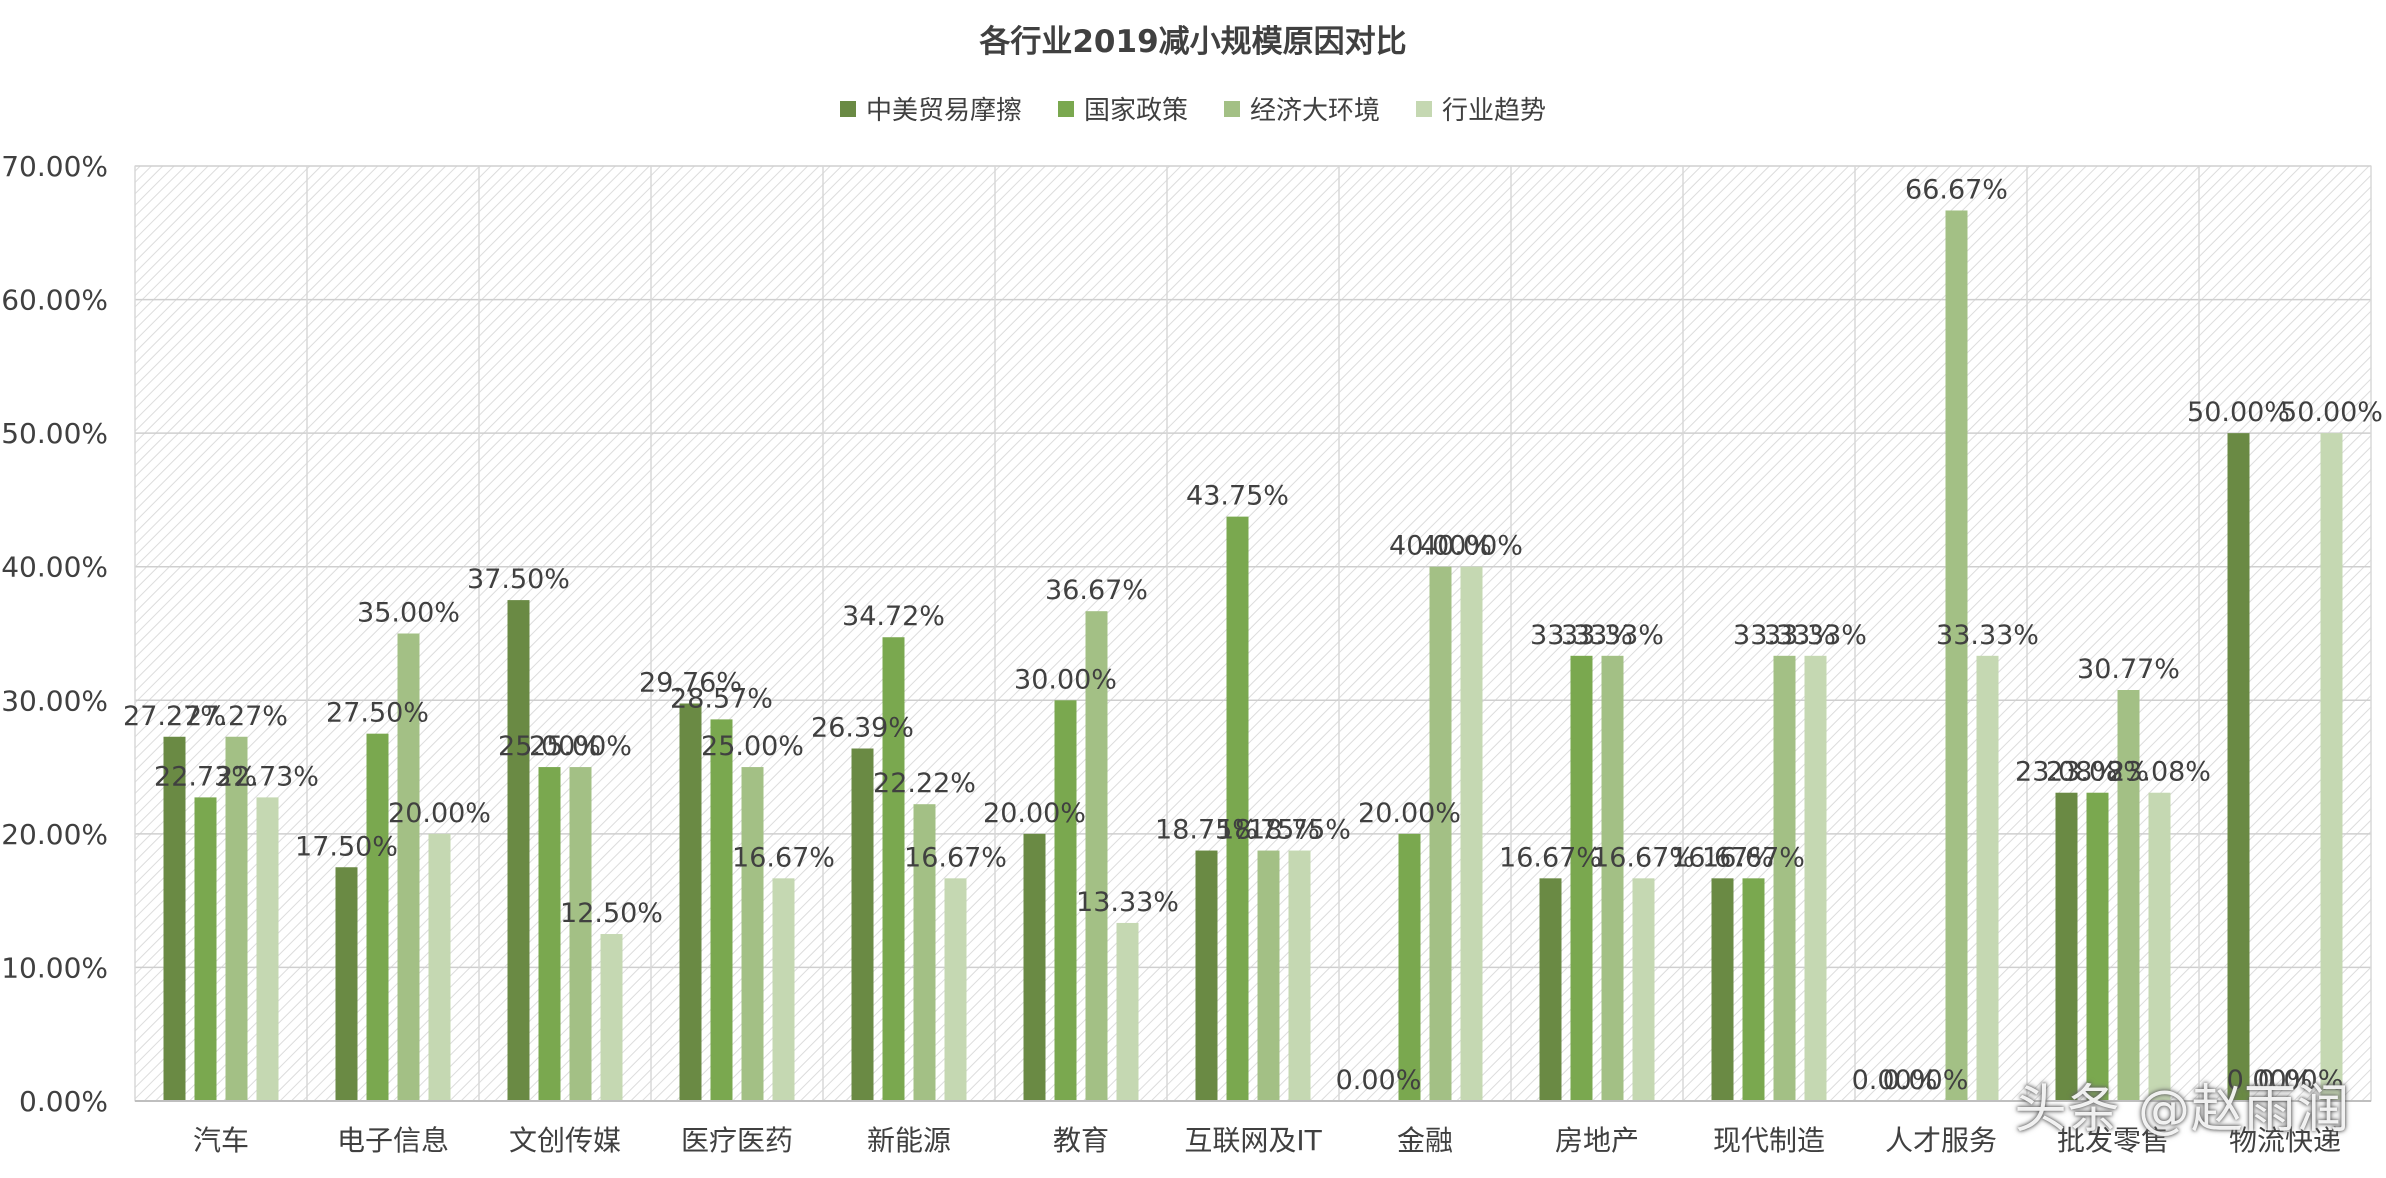 This screenshot has height=1178, width=2386. Describe the element at coordinates (924, 783) in the screenshot. I see `data-label: 22.22%` at that location.